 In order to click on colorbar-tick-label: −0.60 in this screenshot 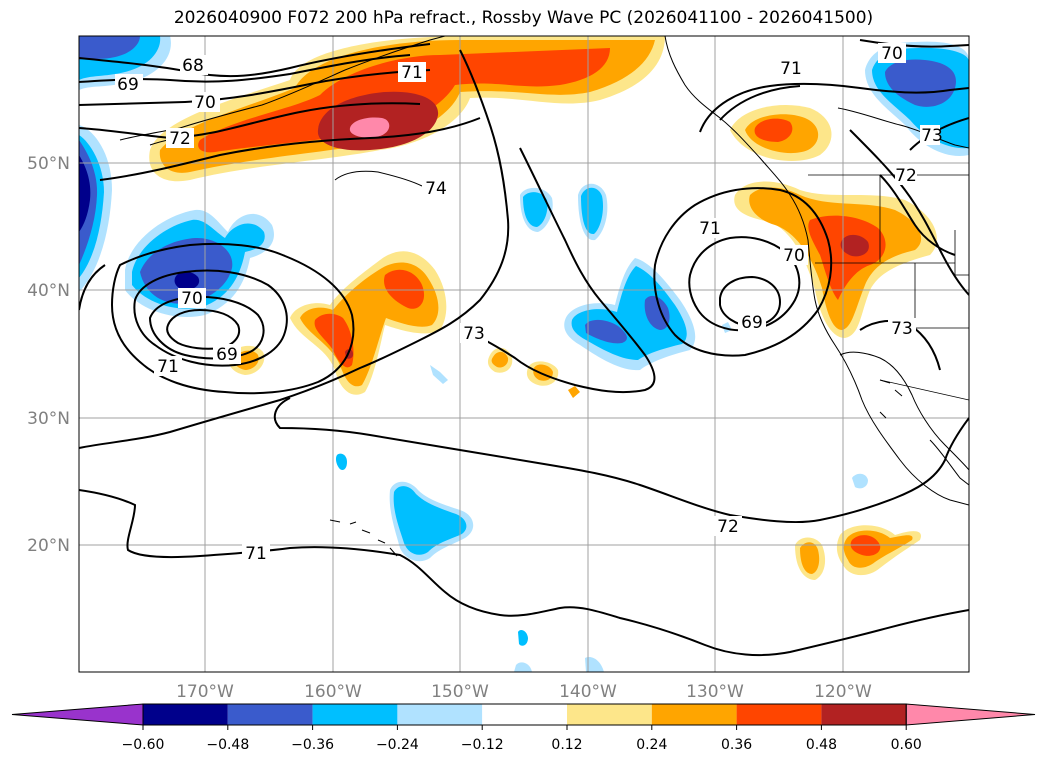, I will do `click(143, 745)`.